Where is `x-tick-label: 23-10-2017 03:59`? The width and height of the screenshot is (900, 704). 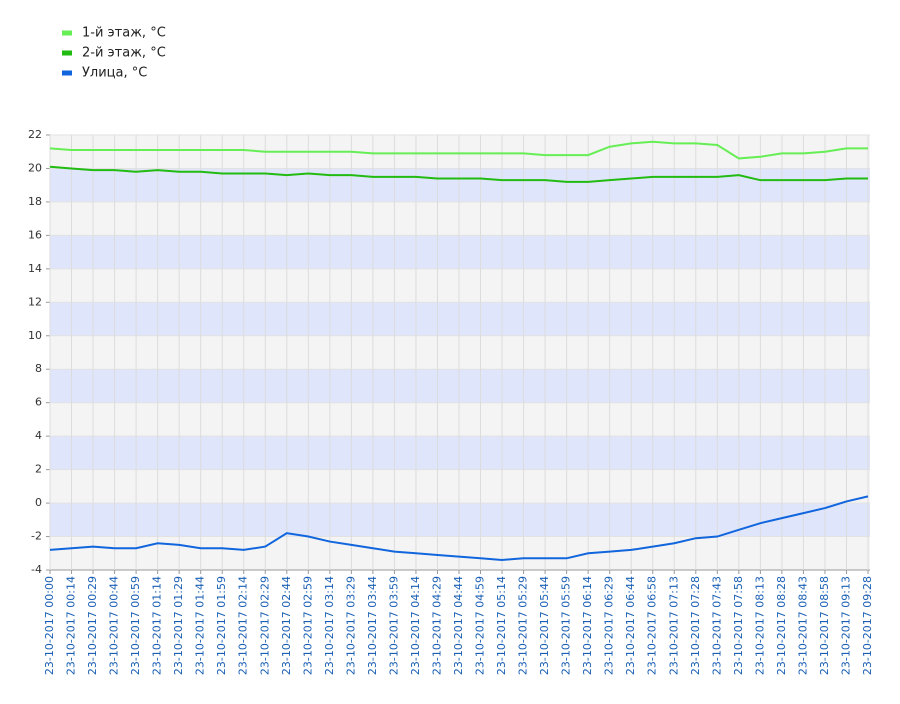
x-tick-label: 23-10-2017 03:59 is located at coordinates (393, 625).